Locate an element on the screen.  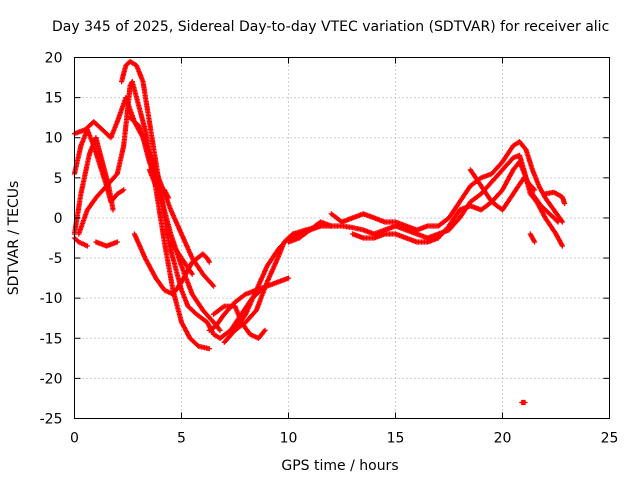
x-axis-label: GPS time / hours is located at coordinates (339, 466).